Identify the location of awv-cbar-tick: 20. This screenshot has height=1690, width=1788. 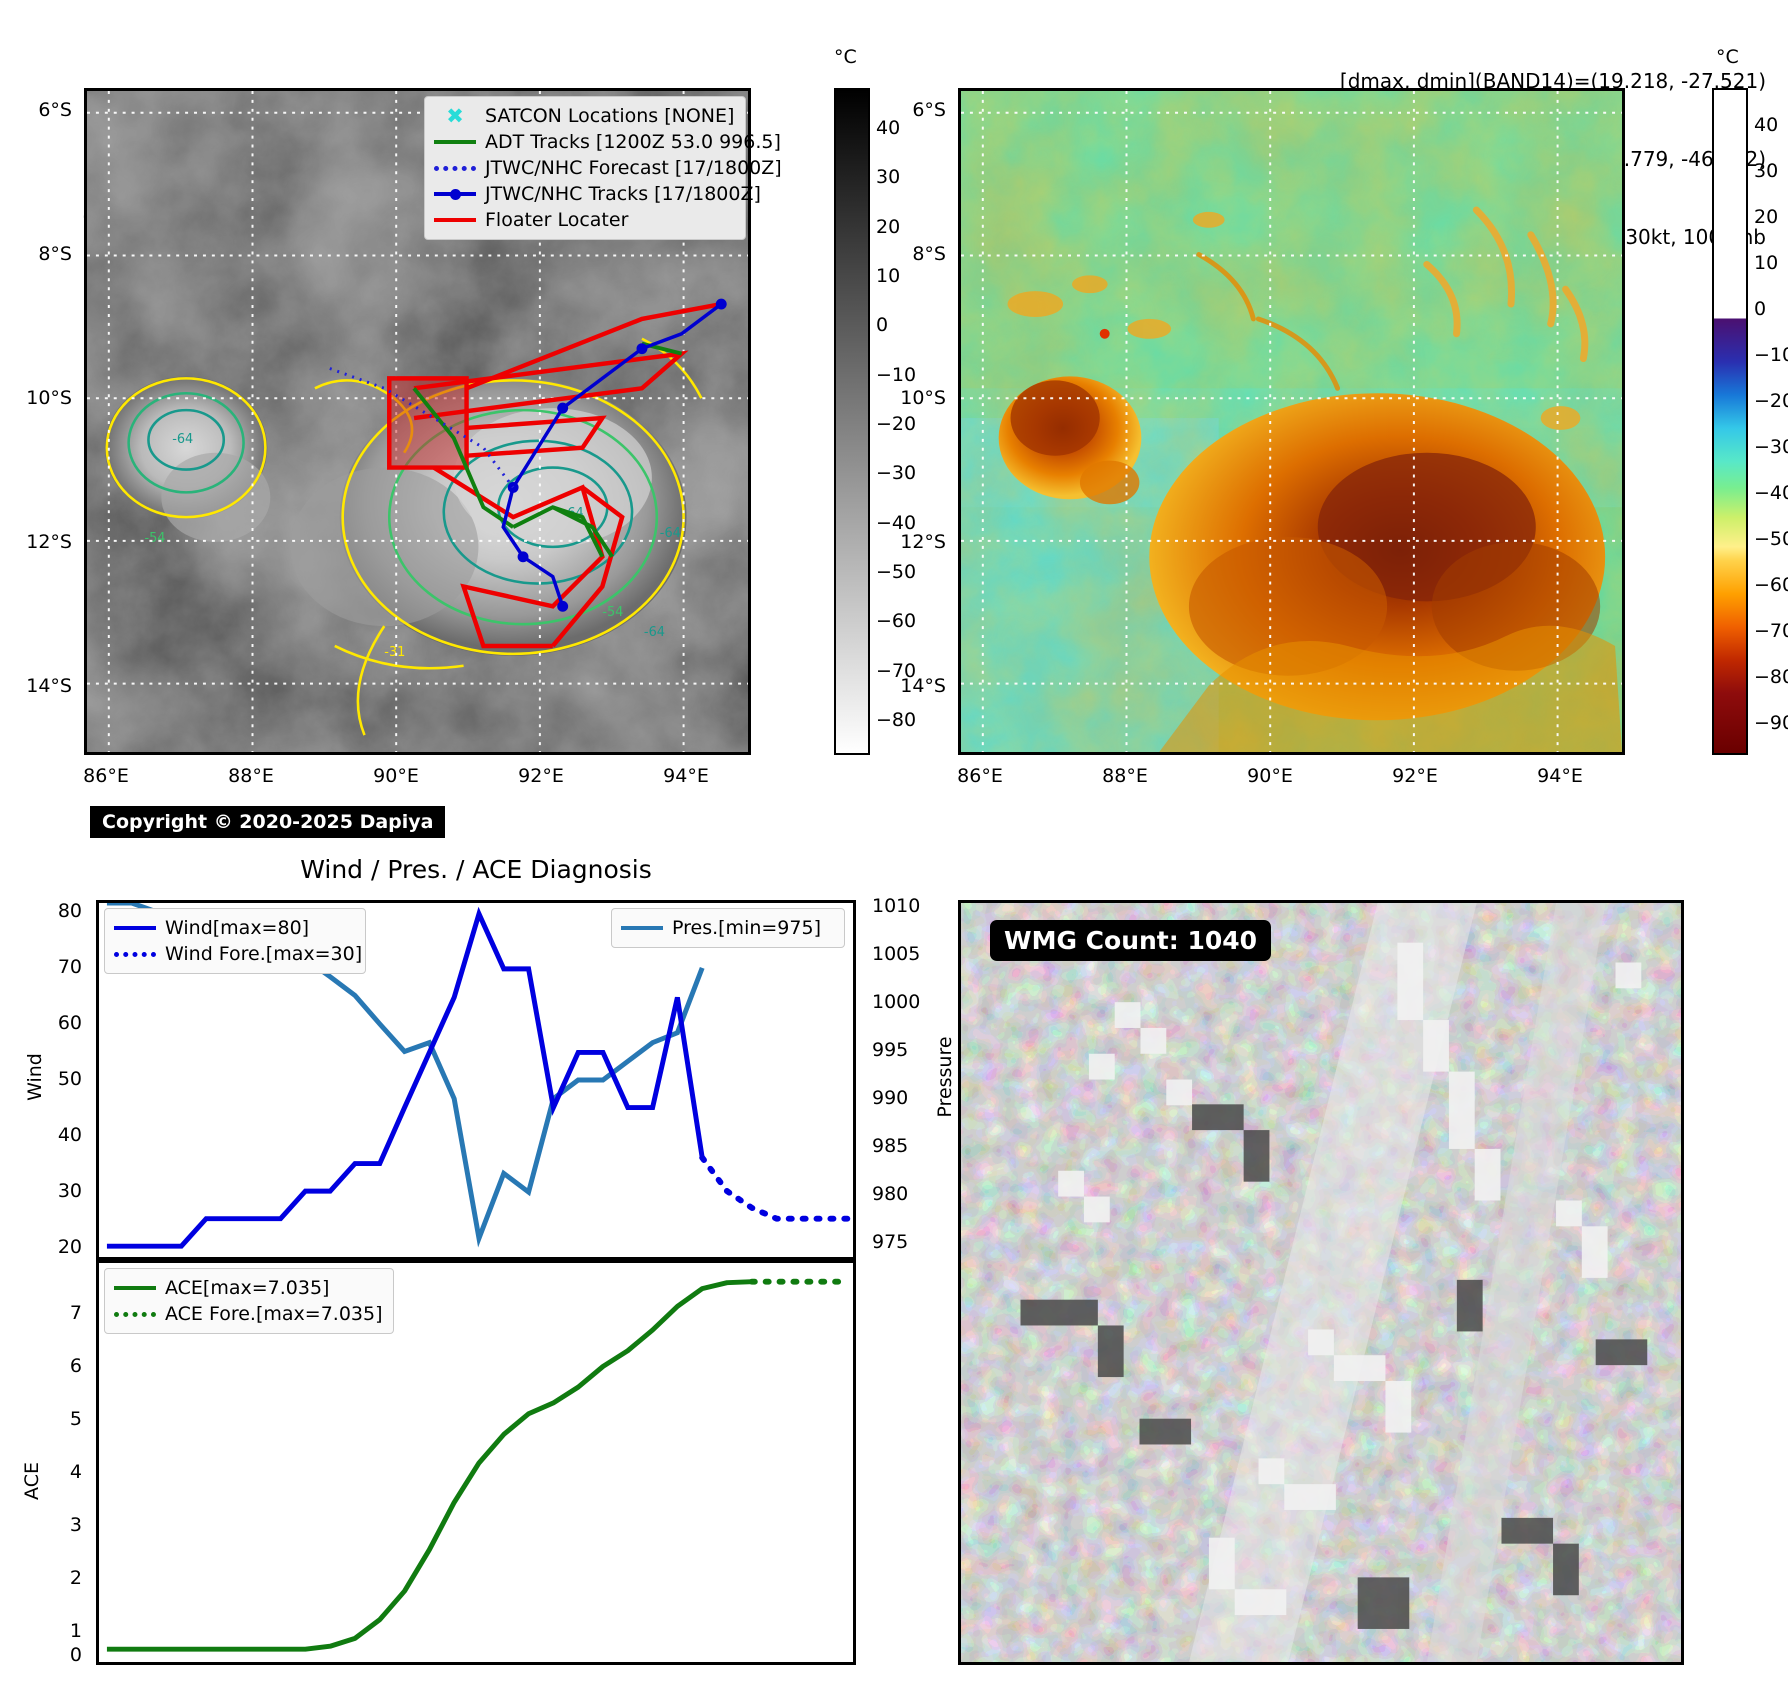
(1766, 217).